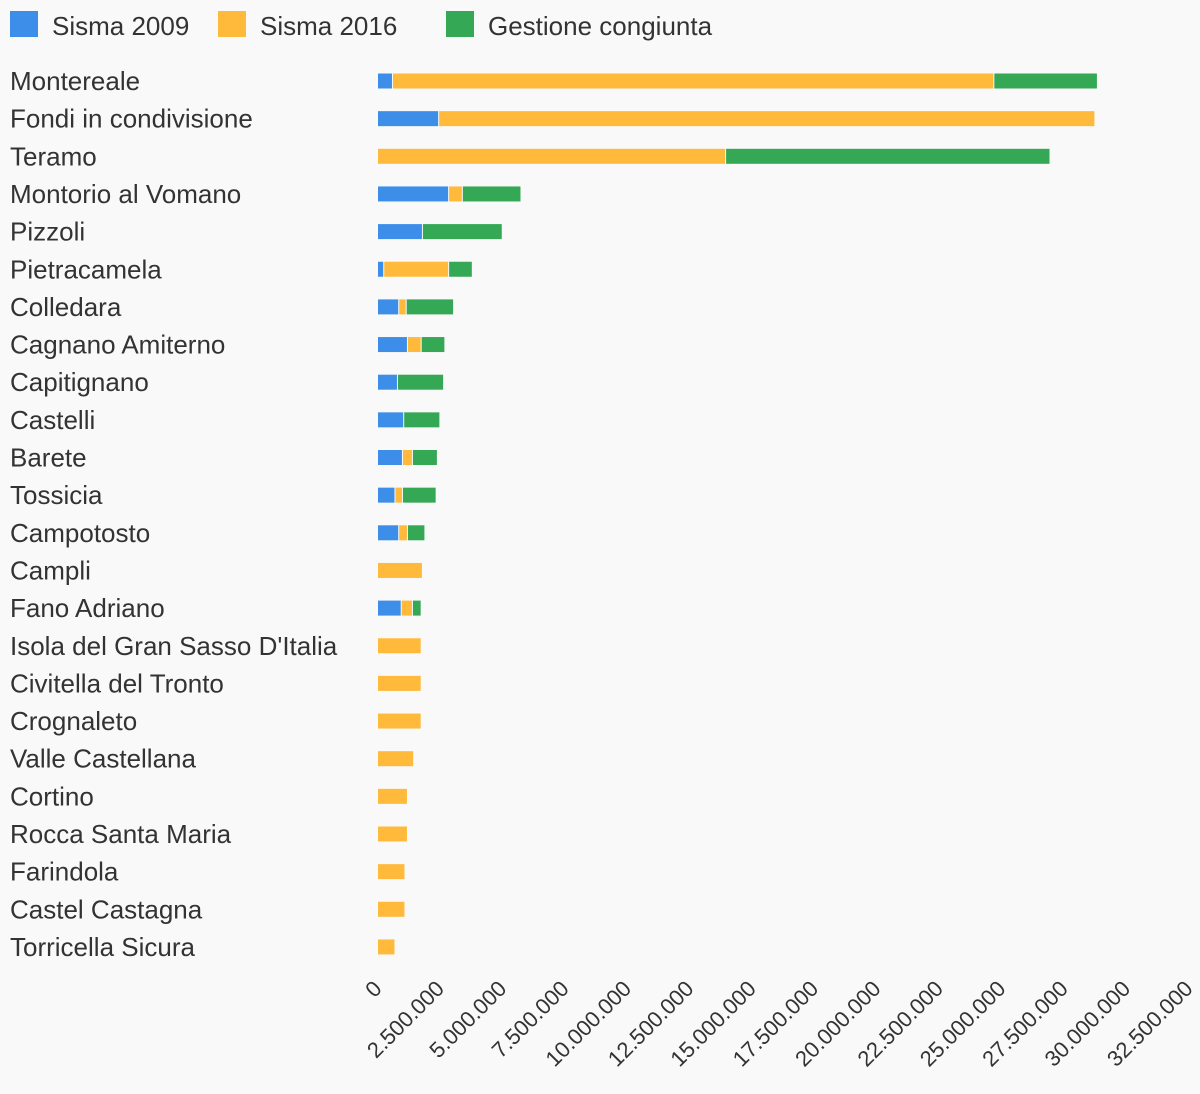  What do you see at coordinates (87, 608) in the screenshot?
I see `category-label: Fano Adriano` at bounding box center [87, 608].